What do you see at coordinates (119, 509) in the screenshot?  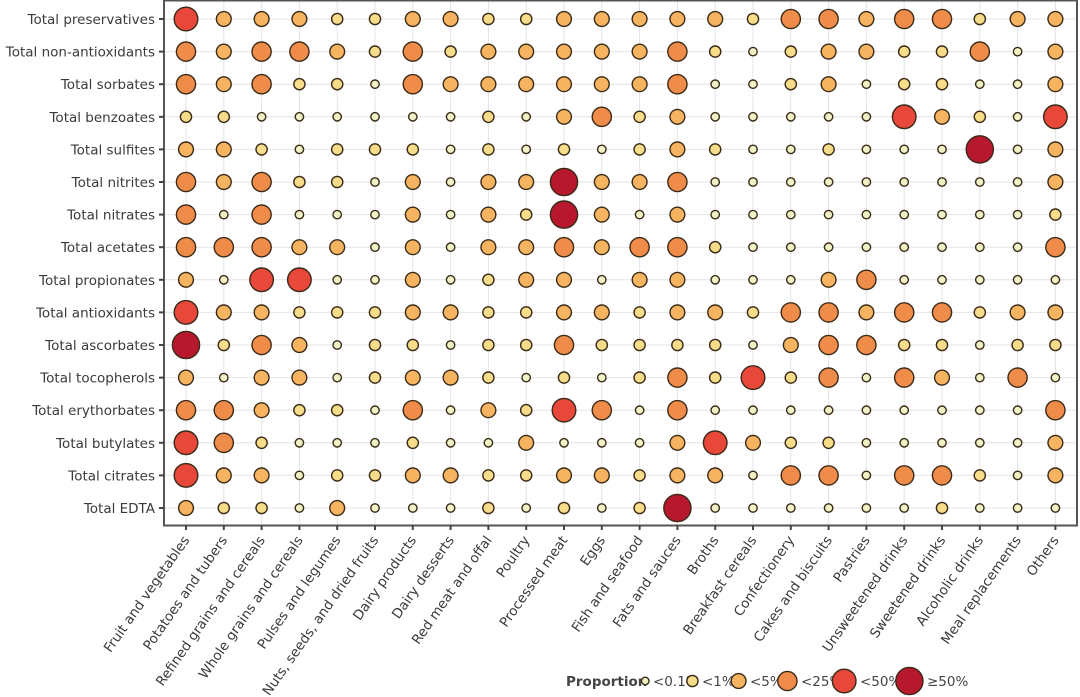 I see `y-tick-label: Total EDTA` at bounding box center [119, 509].